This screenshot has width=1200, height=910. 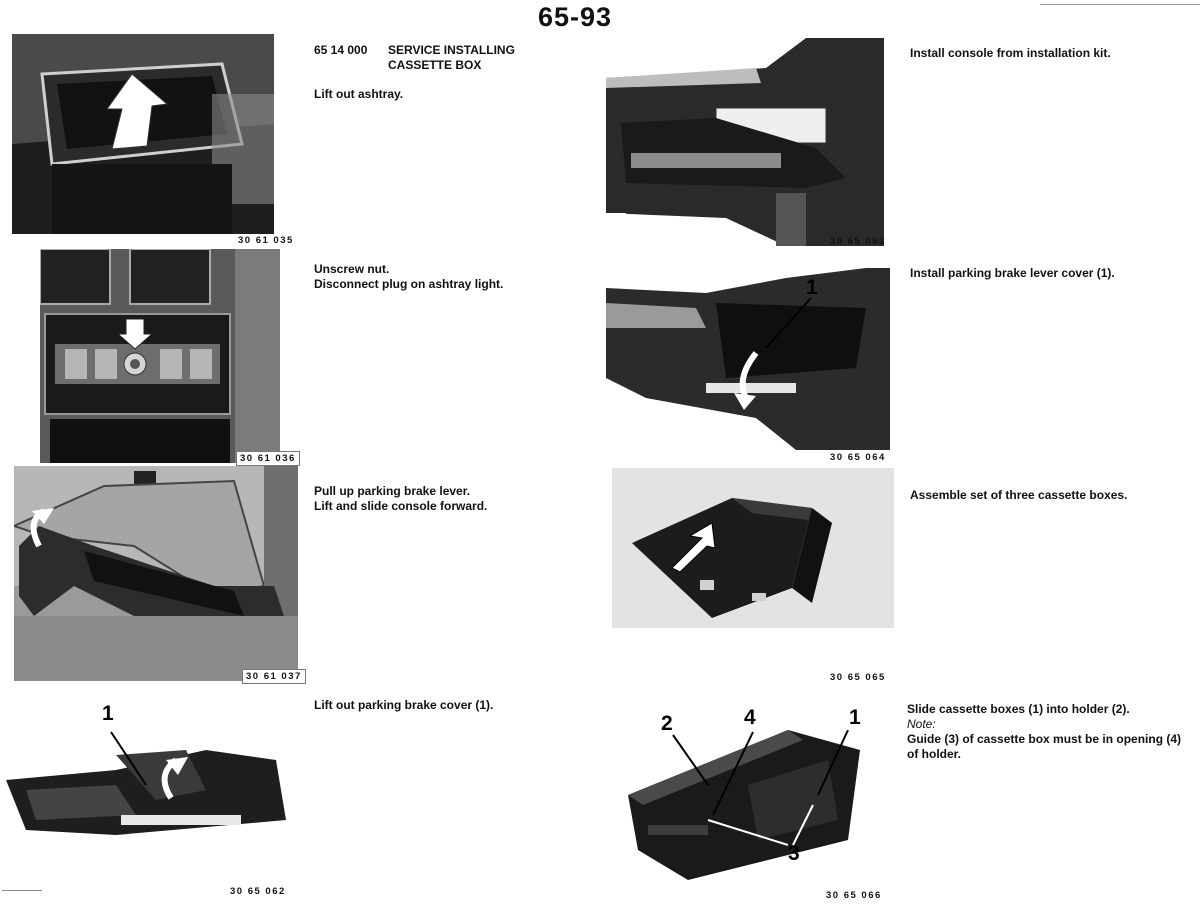 What do you see at coordinates (858, 457) in the screenshot?
I see `photo-code: 30 65 064` at bounding box center [858, 457].